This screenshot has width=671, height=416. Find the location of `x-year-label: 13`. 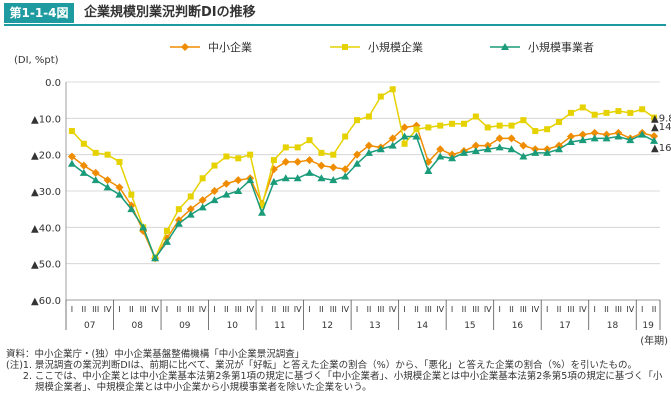

x-year-label: 13 is located at coordinates (374, 326).